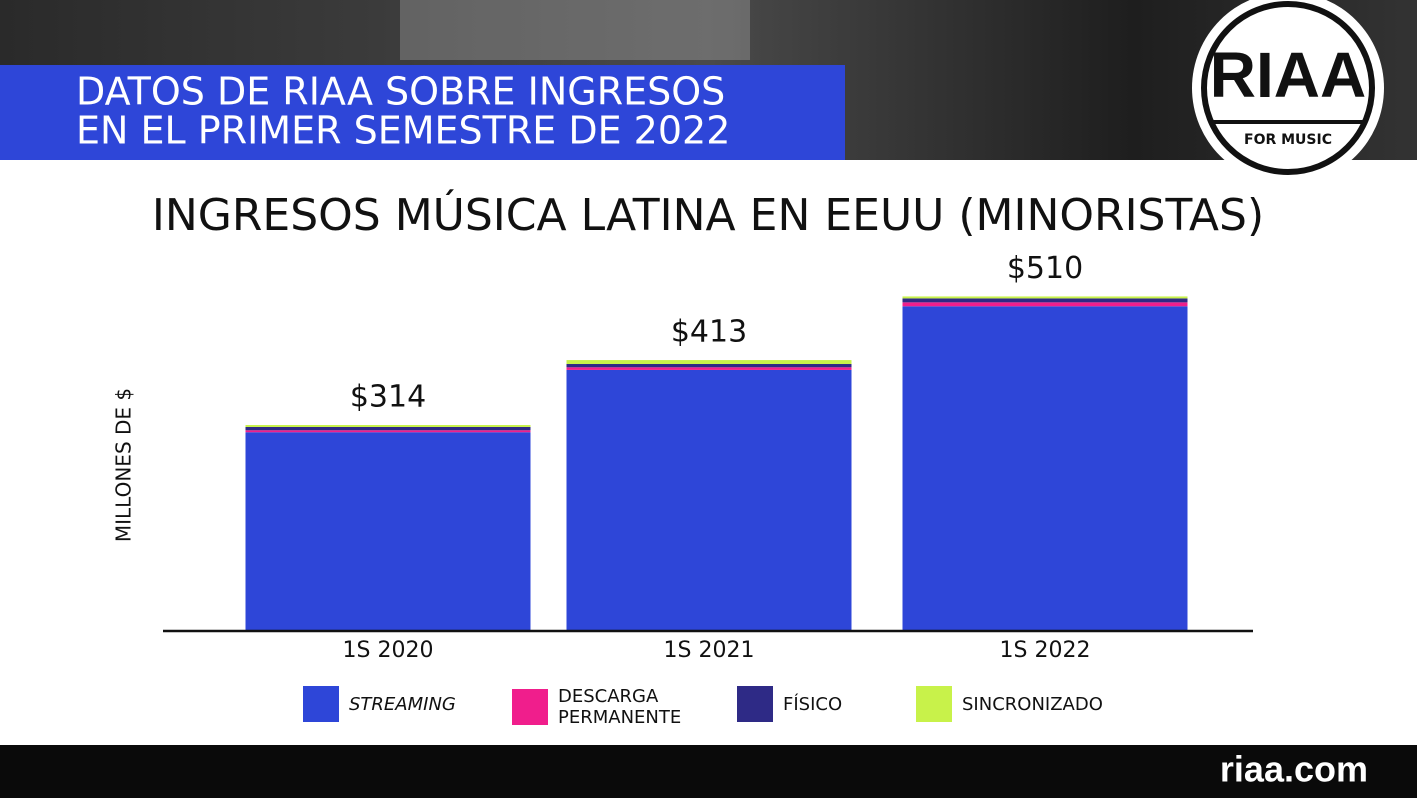 The image size is (1417, 798). Describe the element at coordinates (388, 650) in the screenshot. I see `x-tick-label: 1S 2020` at that location.